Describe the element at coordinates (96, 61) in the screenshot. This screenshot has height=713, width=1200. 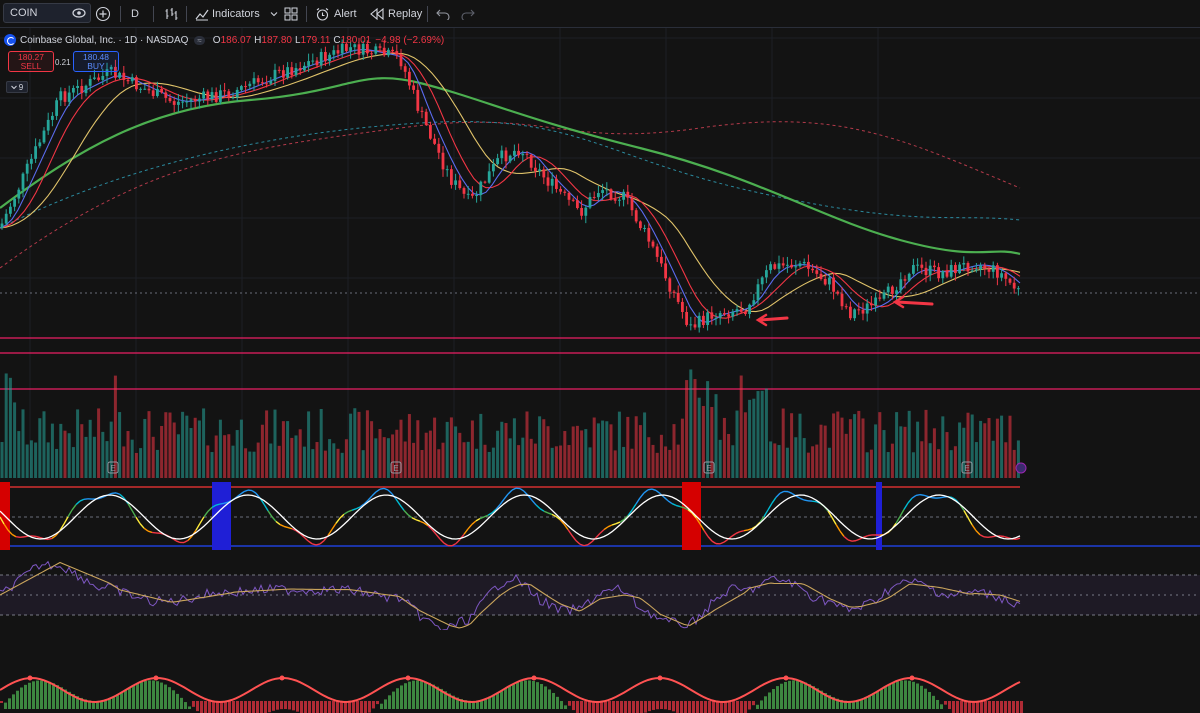
I see `buy-button: 180.48 BUY` at that location.